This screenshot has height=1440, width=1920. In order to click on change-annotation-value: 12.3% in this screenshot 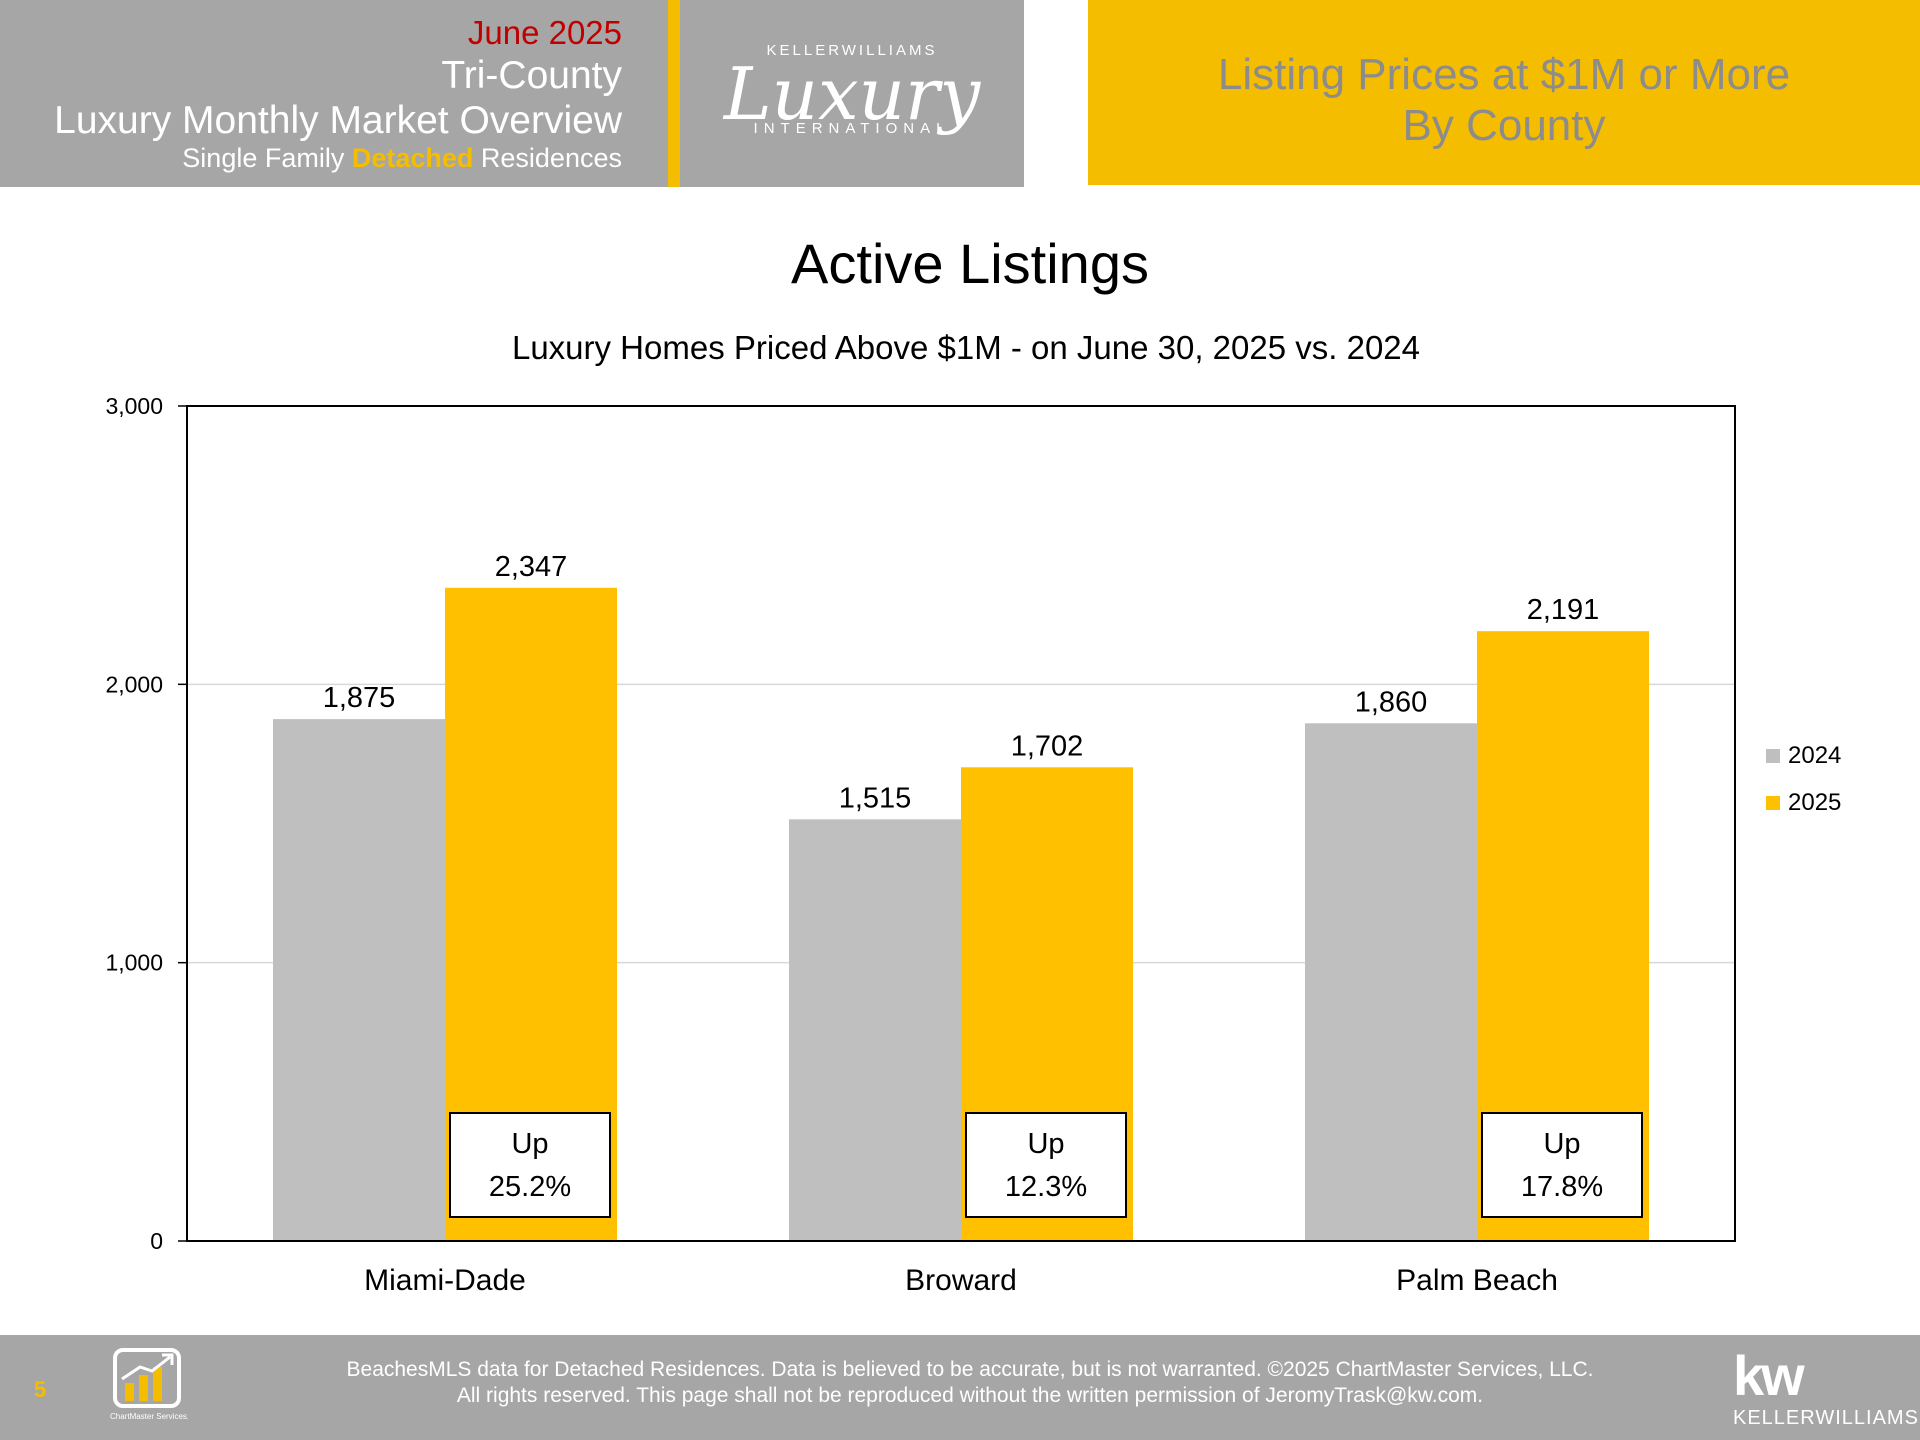, I will do `click(1046, 1187)`.